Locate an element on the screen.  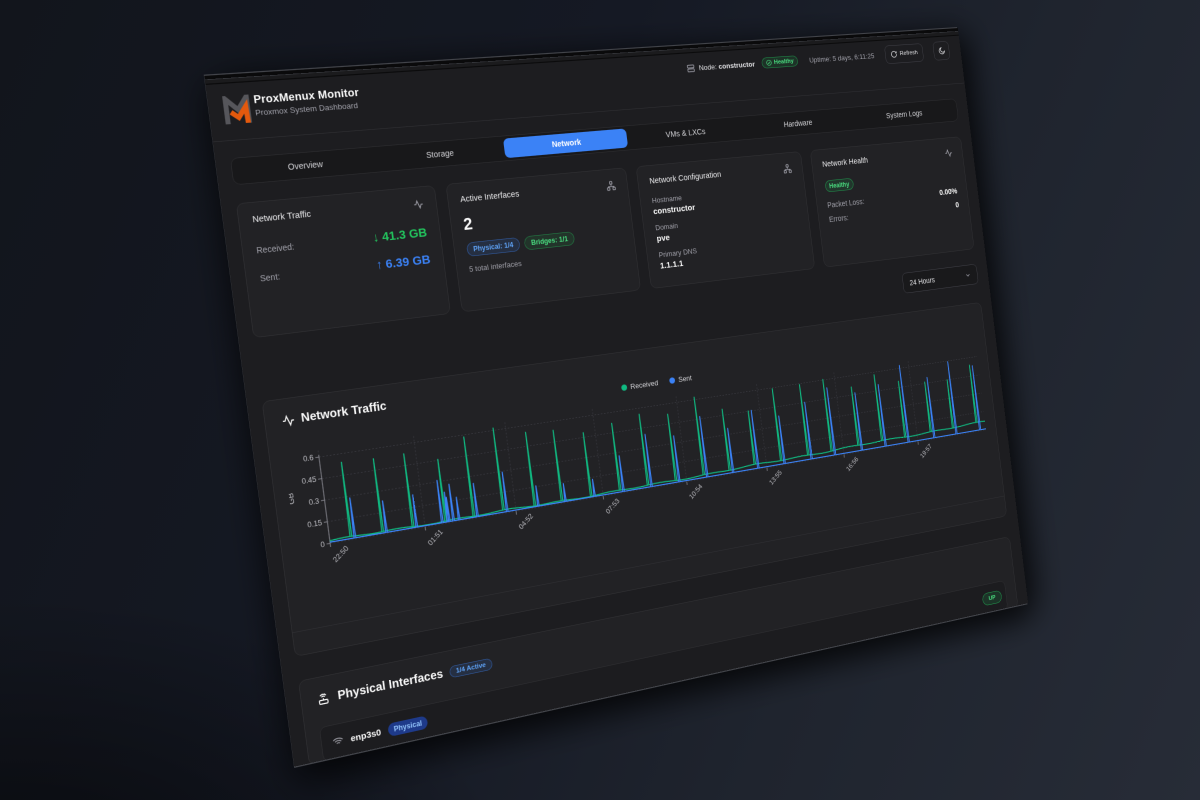
svg-text: 01:51 is located at coordinates (435, 537).